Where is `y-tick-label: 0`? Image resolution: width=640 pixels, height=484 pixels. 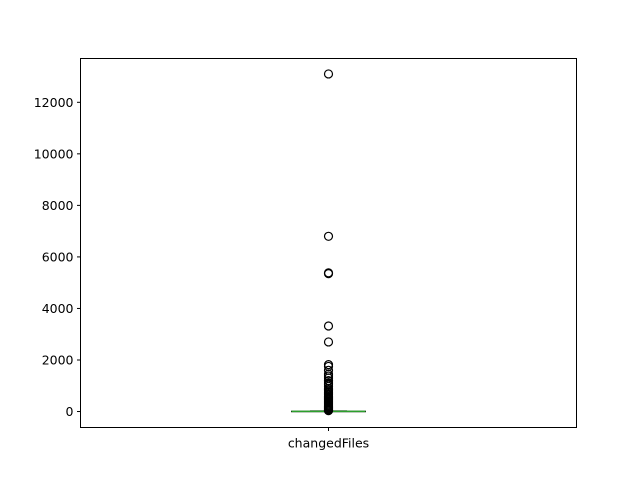 y-tick-label: 0 is located at coordinates (70, 411).